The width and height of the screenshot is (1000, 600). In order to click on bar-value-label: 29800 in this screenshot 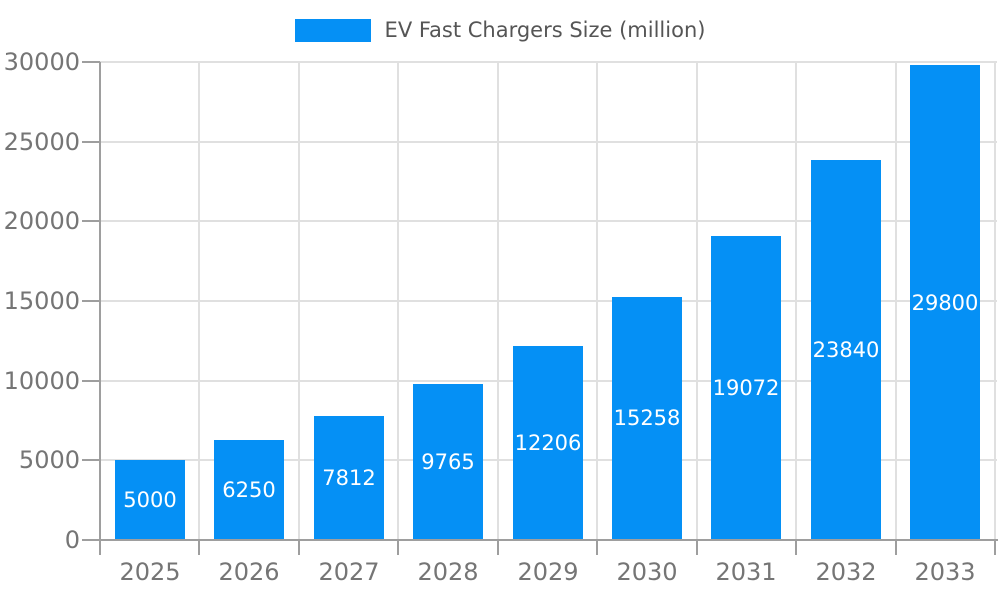, I will do `click(945, 303)`.